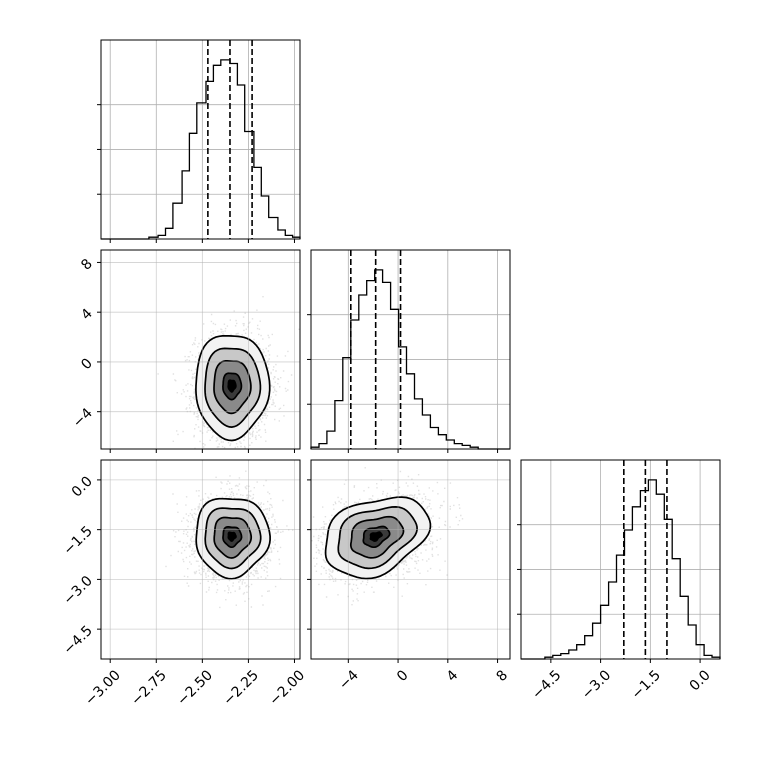  I want to click on y-tick-label: 8, so click(87, 265).